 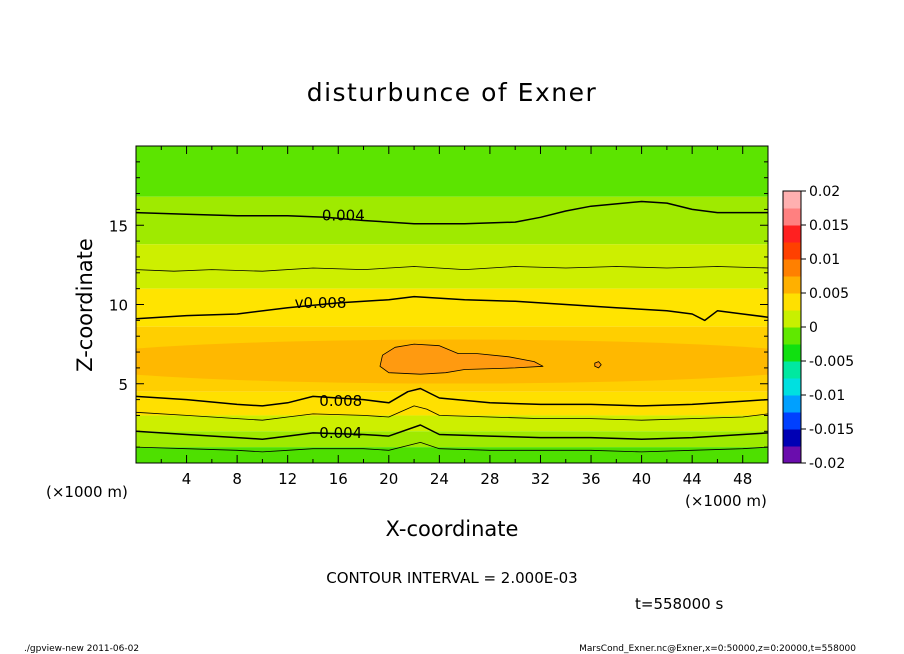 What do you see at coordinates (81, 649) in the screenshot?
I see `footer-left: ./gpview-new 2011-06-02` at bounding box center [81, 649].